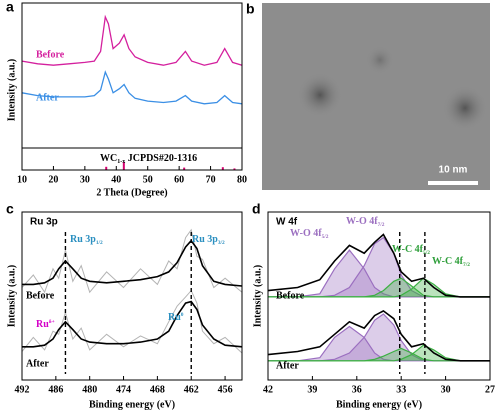  Describe the element at coordinates (312, 389) in the screenshot. I see `x-tick-label: 39` at that location.